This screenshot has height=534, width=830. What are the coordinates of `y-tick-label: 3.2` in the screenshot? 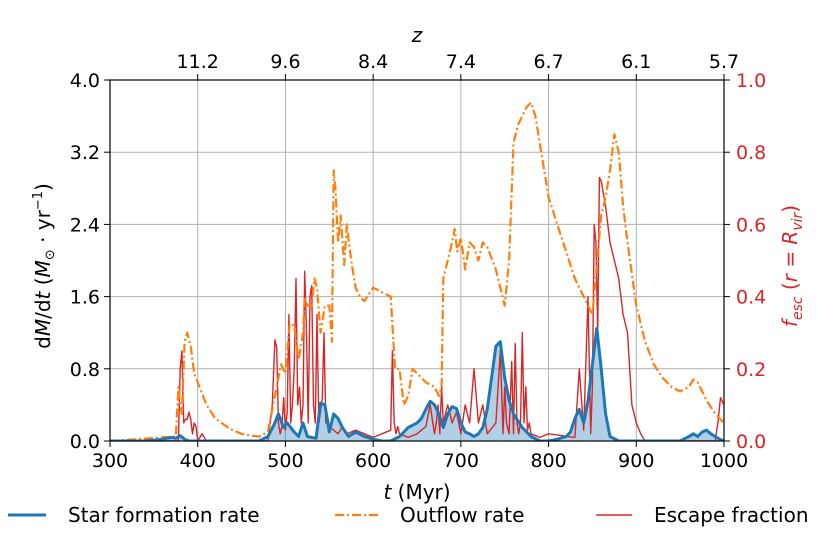 It's located at (85, 153).